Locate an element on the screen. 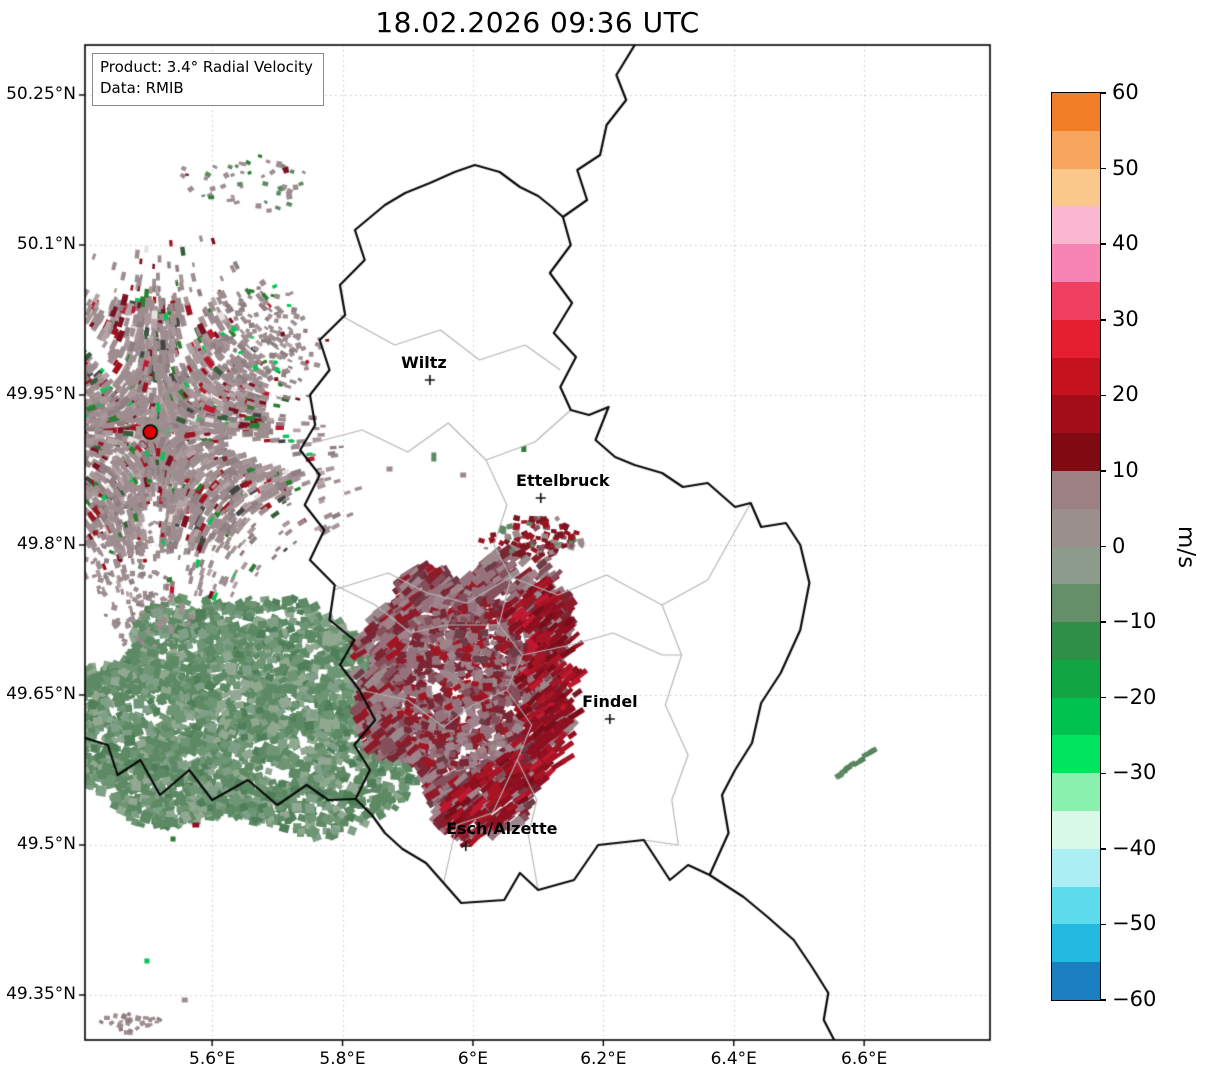 This screenshot has width=1207, height=1081. product-info-box: Product: 3.4° Radial Velocity Data: RMIB is located at coordinates (208, 79).